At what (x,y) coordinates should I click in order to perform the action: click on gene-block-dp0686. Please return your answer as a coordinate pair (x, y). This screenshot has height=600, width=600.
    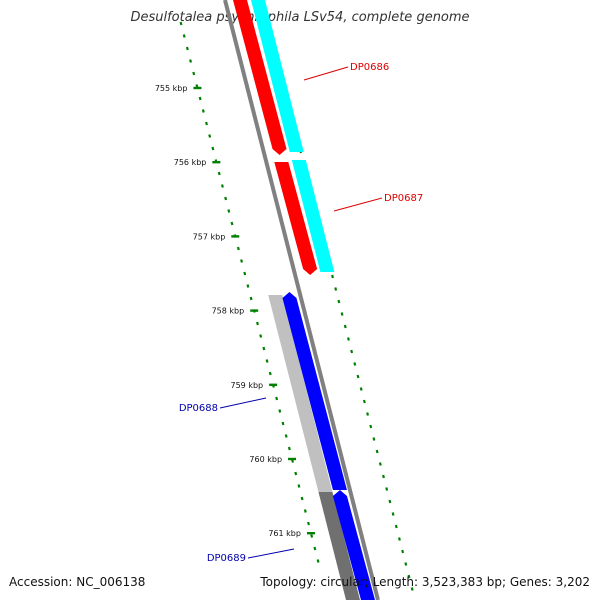
    Looking at the image, I should click on (260, 77).